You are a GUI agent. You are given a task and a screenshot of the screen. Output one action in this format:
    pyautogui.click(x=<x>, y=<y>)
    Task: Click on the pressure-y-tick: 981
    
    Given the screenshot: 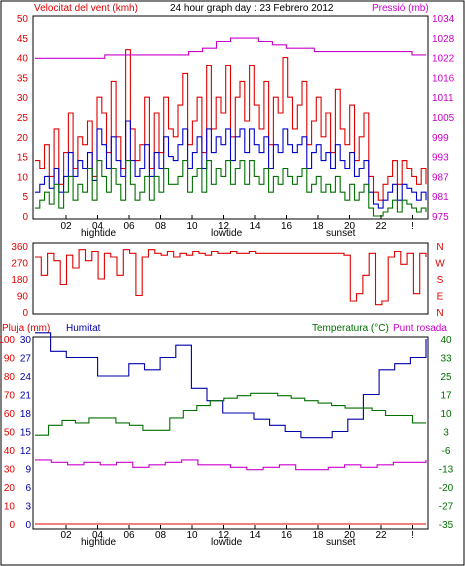 What is the action you would take?
    pyautogui.click(x=440, y=197)
    